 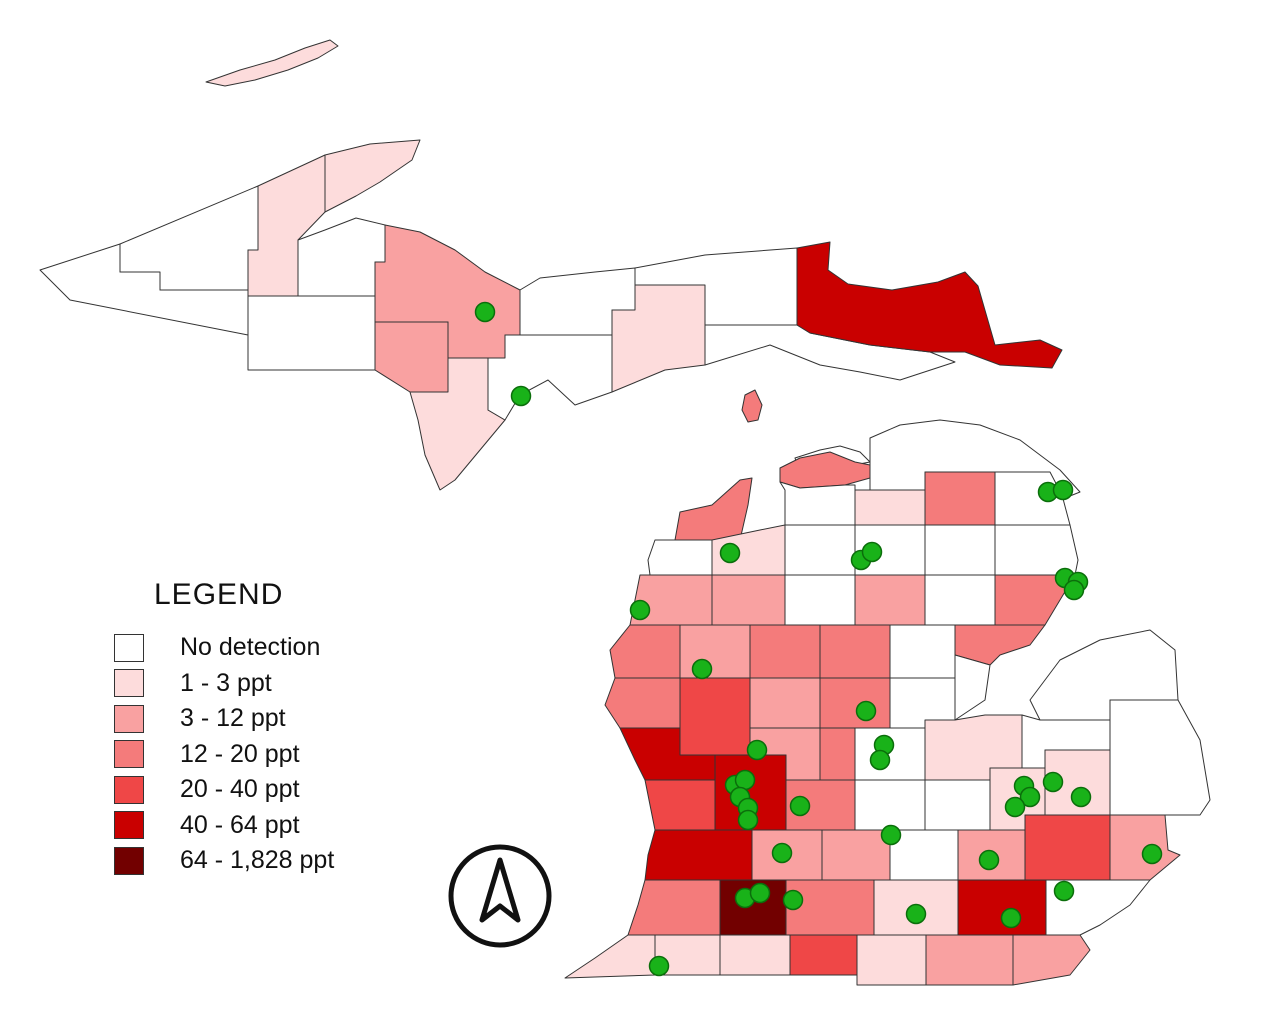 I want to click on county-kalkaska, so click(x=820, y=550).